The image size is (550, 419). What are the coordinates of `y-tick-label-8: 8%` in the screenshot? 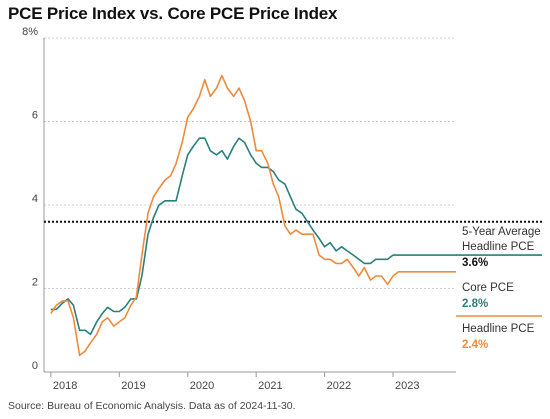 It's located at (30, 32).